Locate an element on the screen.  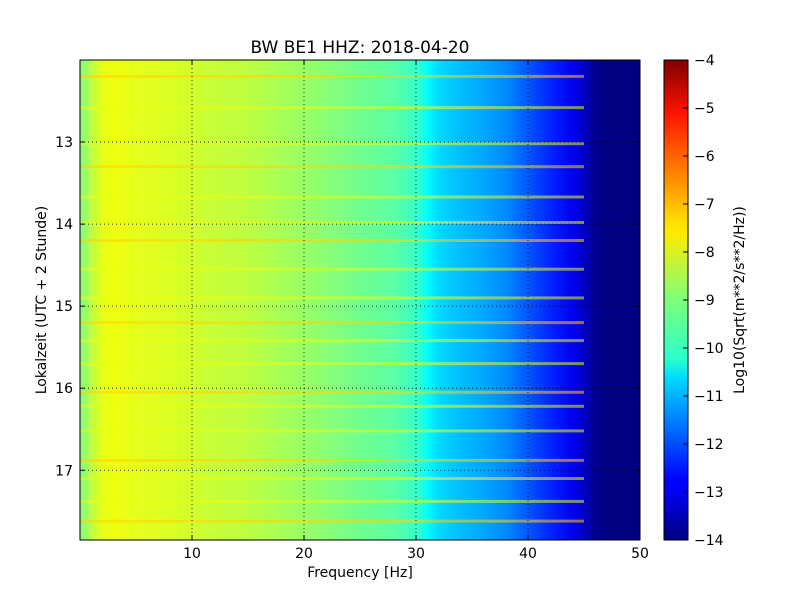
x-axis-label: Frequency [Hz] is located at coordinates (360, 573).